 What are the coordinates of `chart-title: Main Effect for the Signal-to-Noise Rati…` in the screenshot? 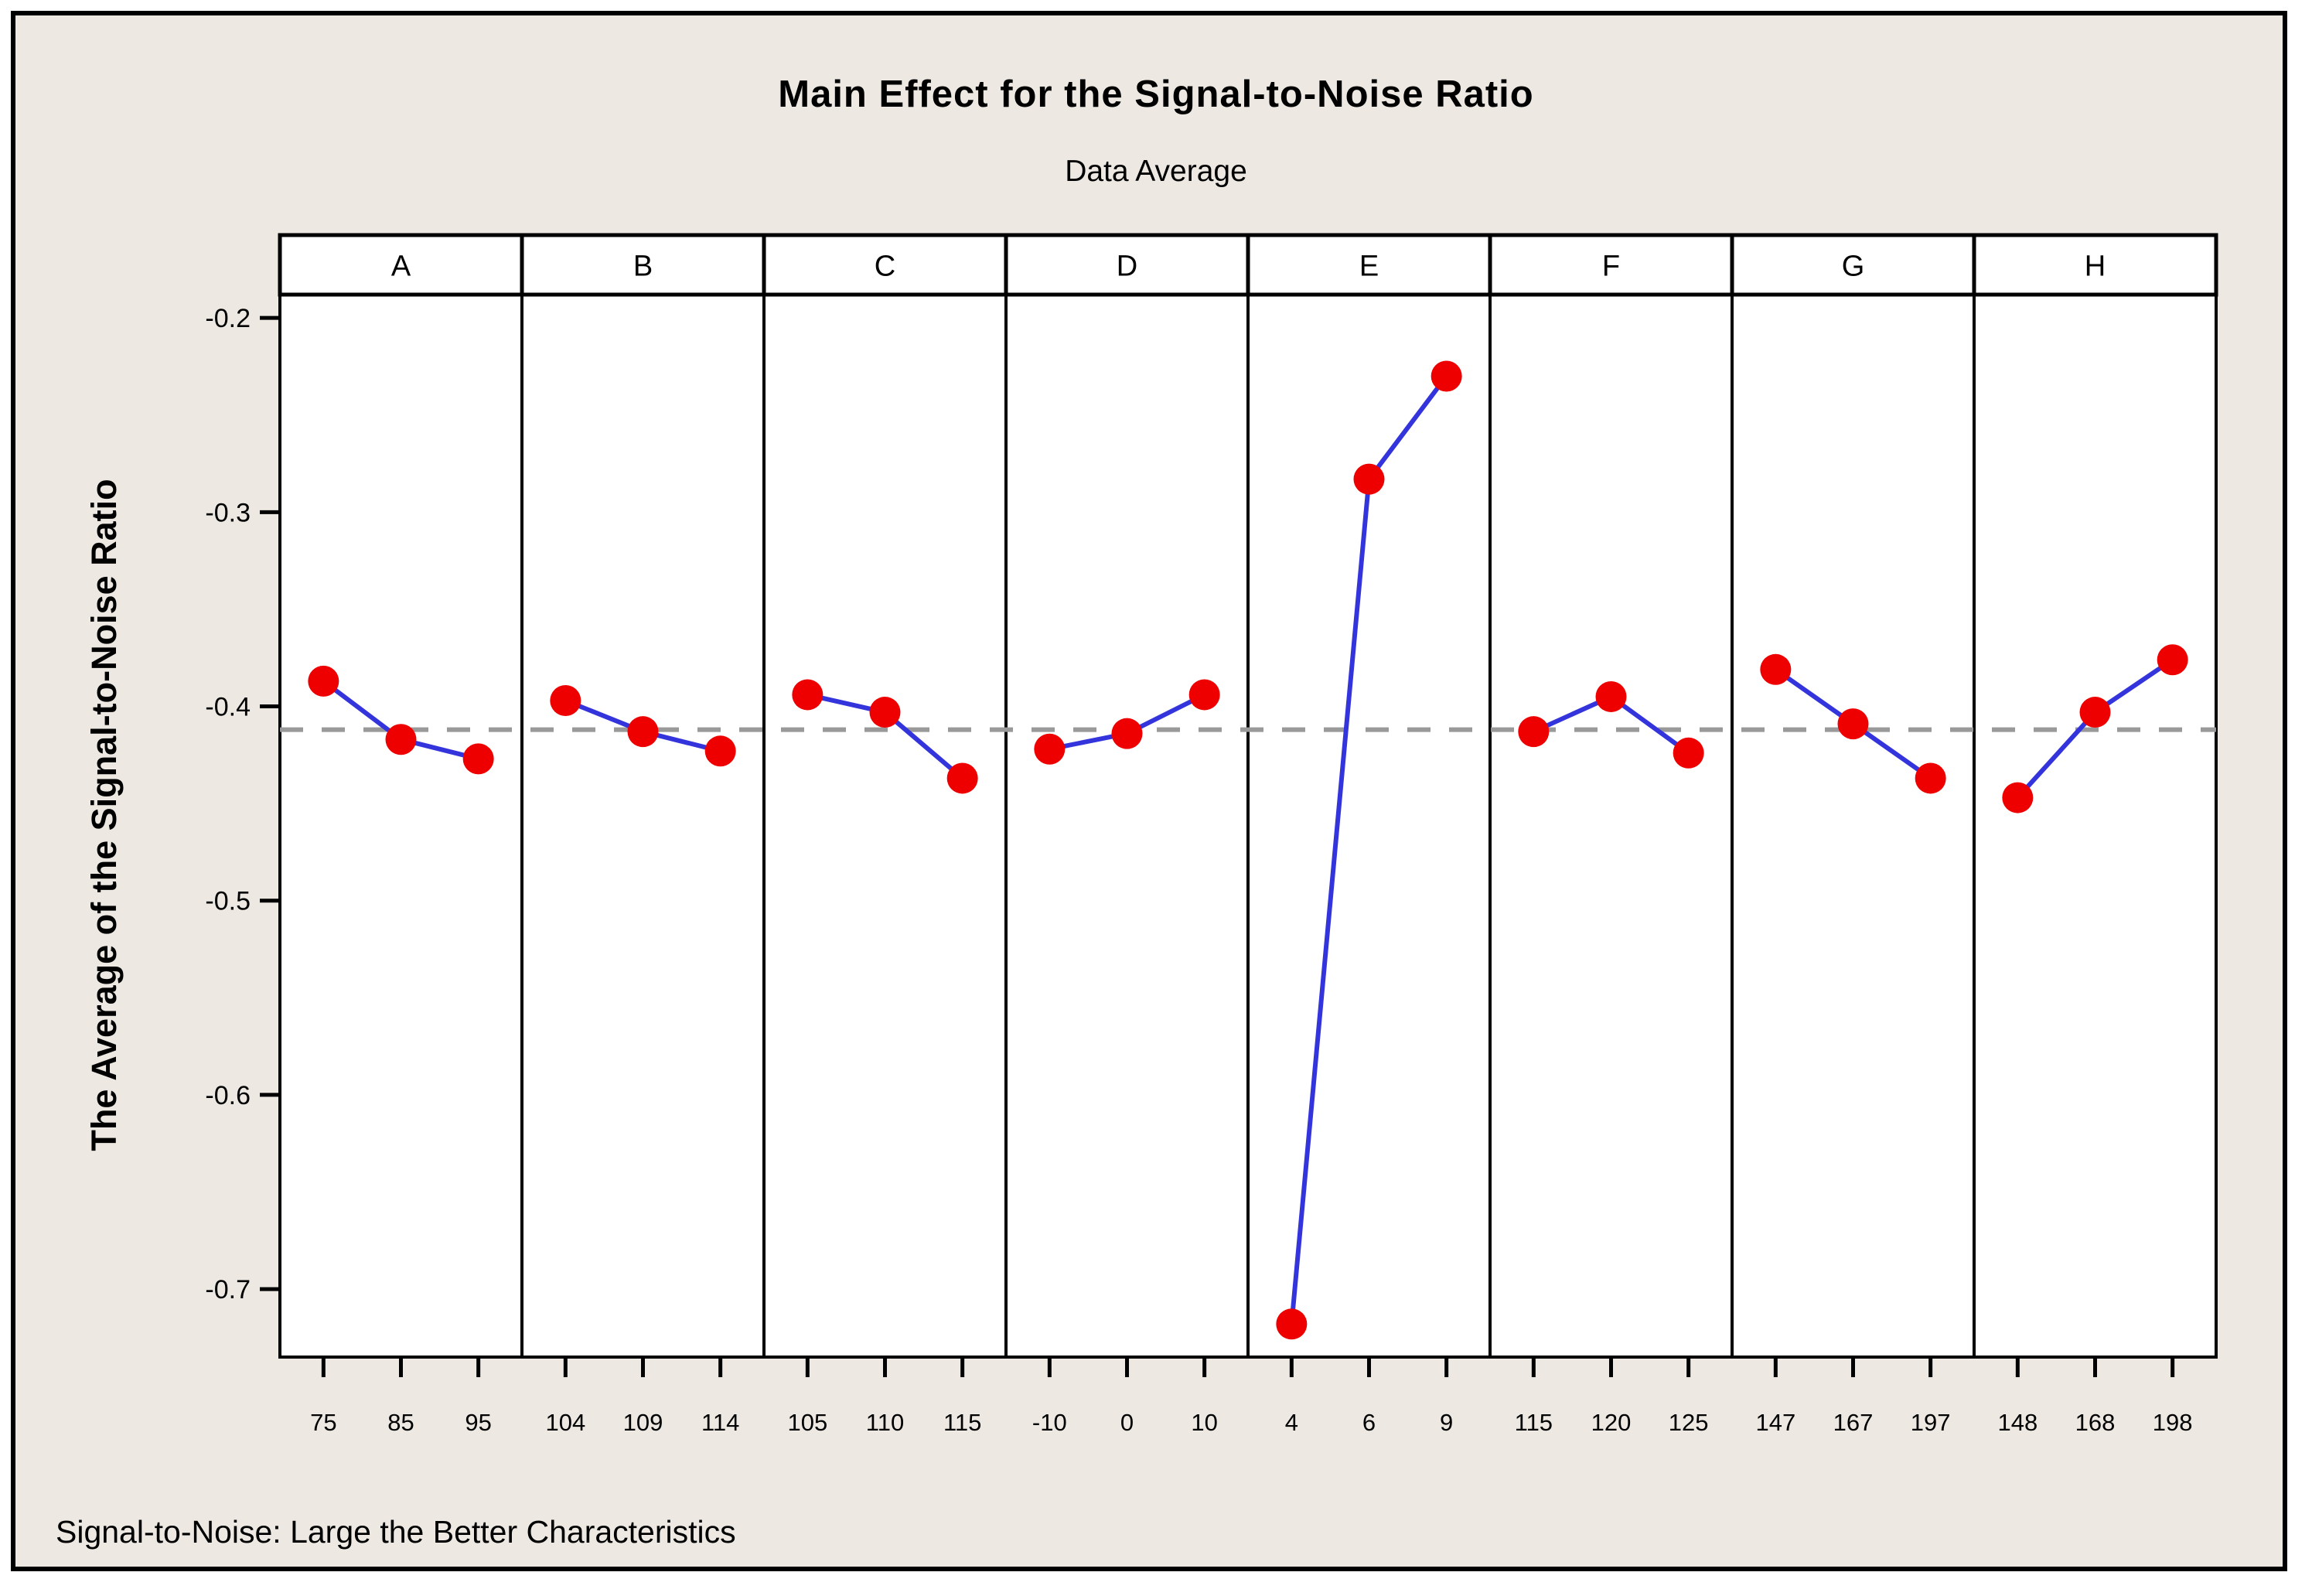 It's located at (1156, 94).